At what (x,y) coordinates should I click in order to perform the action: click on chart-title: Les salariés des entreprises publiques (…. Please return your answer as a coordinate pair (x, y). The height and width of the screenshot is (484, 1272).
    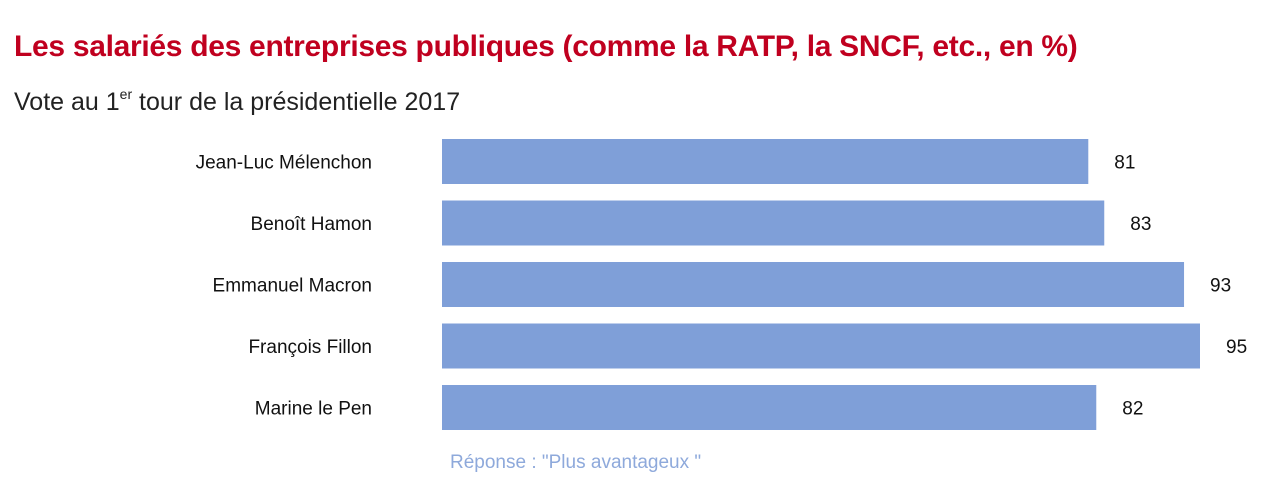
    Looking at the image, I should click on (546, 46).